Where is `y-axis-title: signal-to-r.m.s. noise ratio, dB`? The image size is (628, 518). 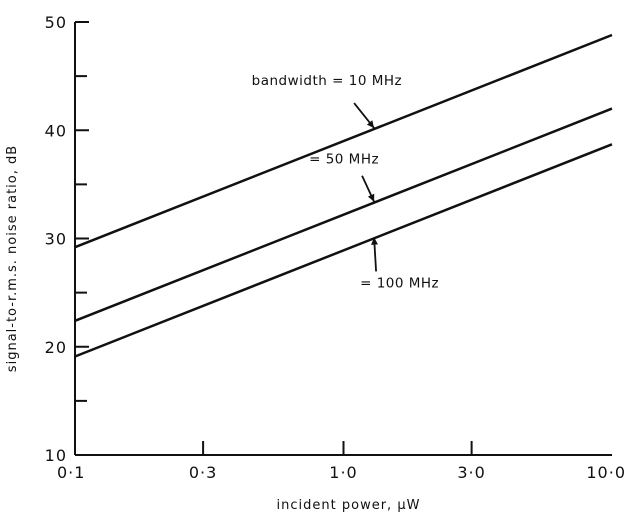 y-axis-title: signal-to-r.m.s. noise ratio, dB is located at coordinates (12, 258).